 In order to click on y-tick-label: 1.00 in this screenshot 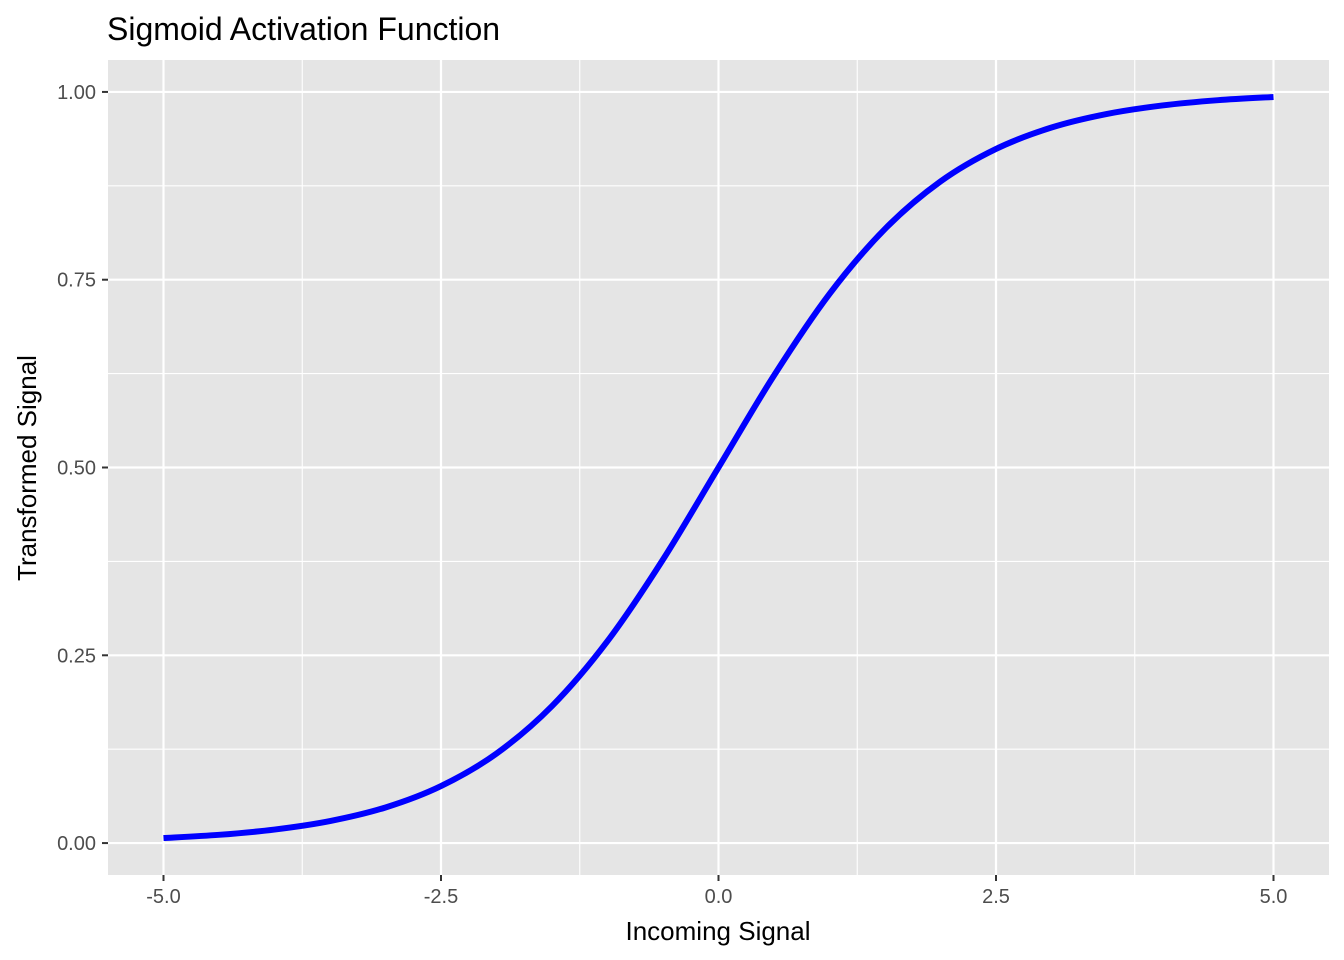, I will do `click(76, 93)`.